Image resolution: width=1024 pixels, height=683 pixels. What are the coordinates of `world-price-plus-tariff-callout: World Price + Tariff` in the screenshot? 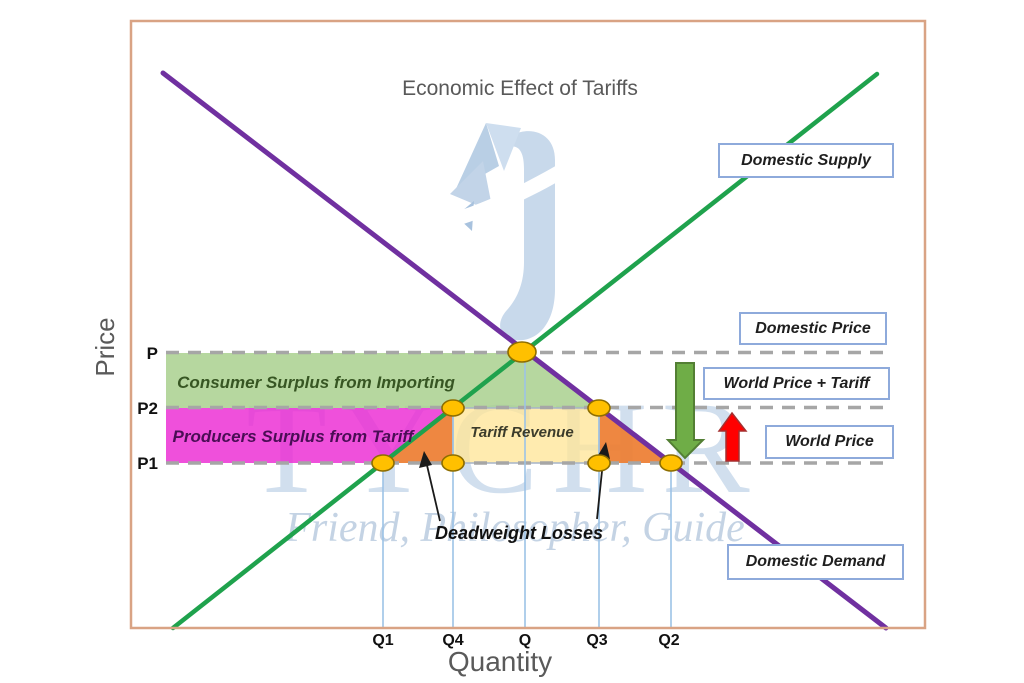 It's located at (796, 383).